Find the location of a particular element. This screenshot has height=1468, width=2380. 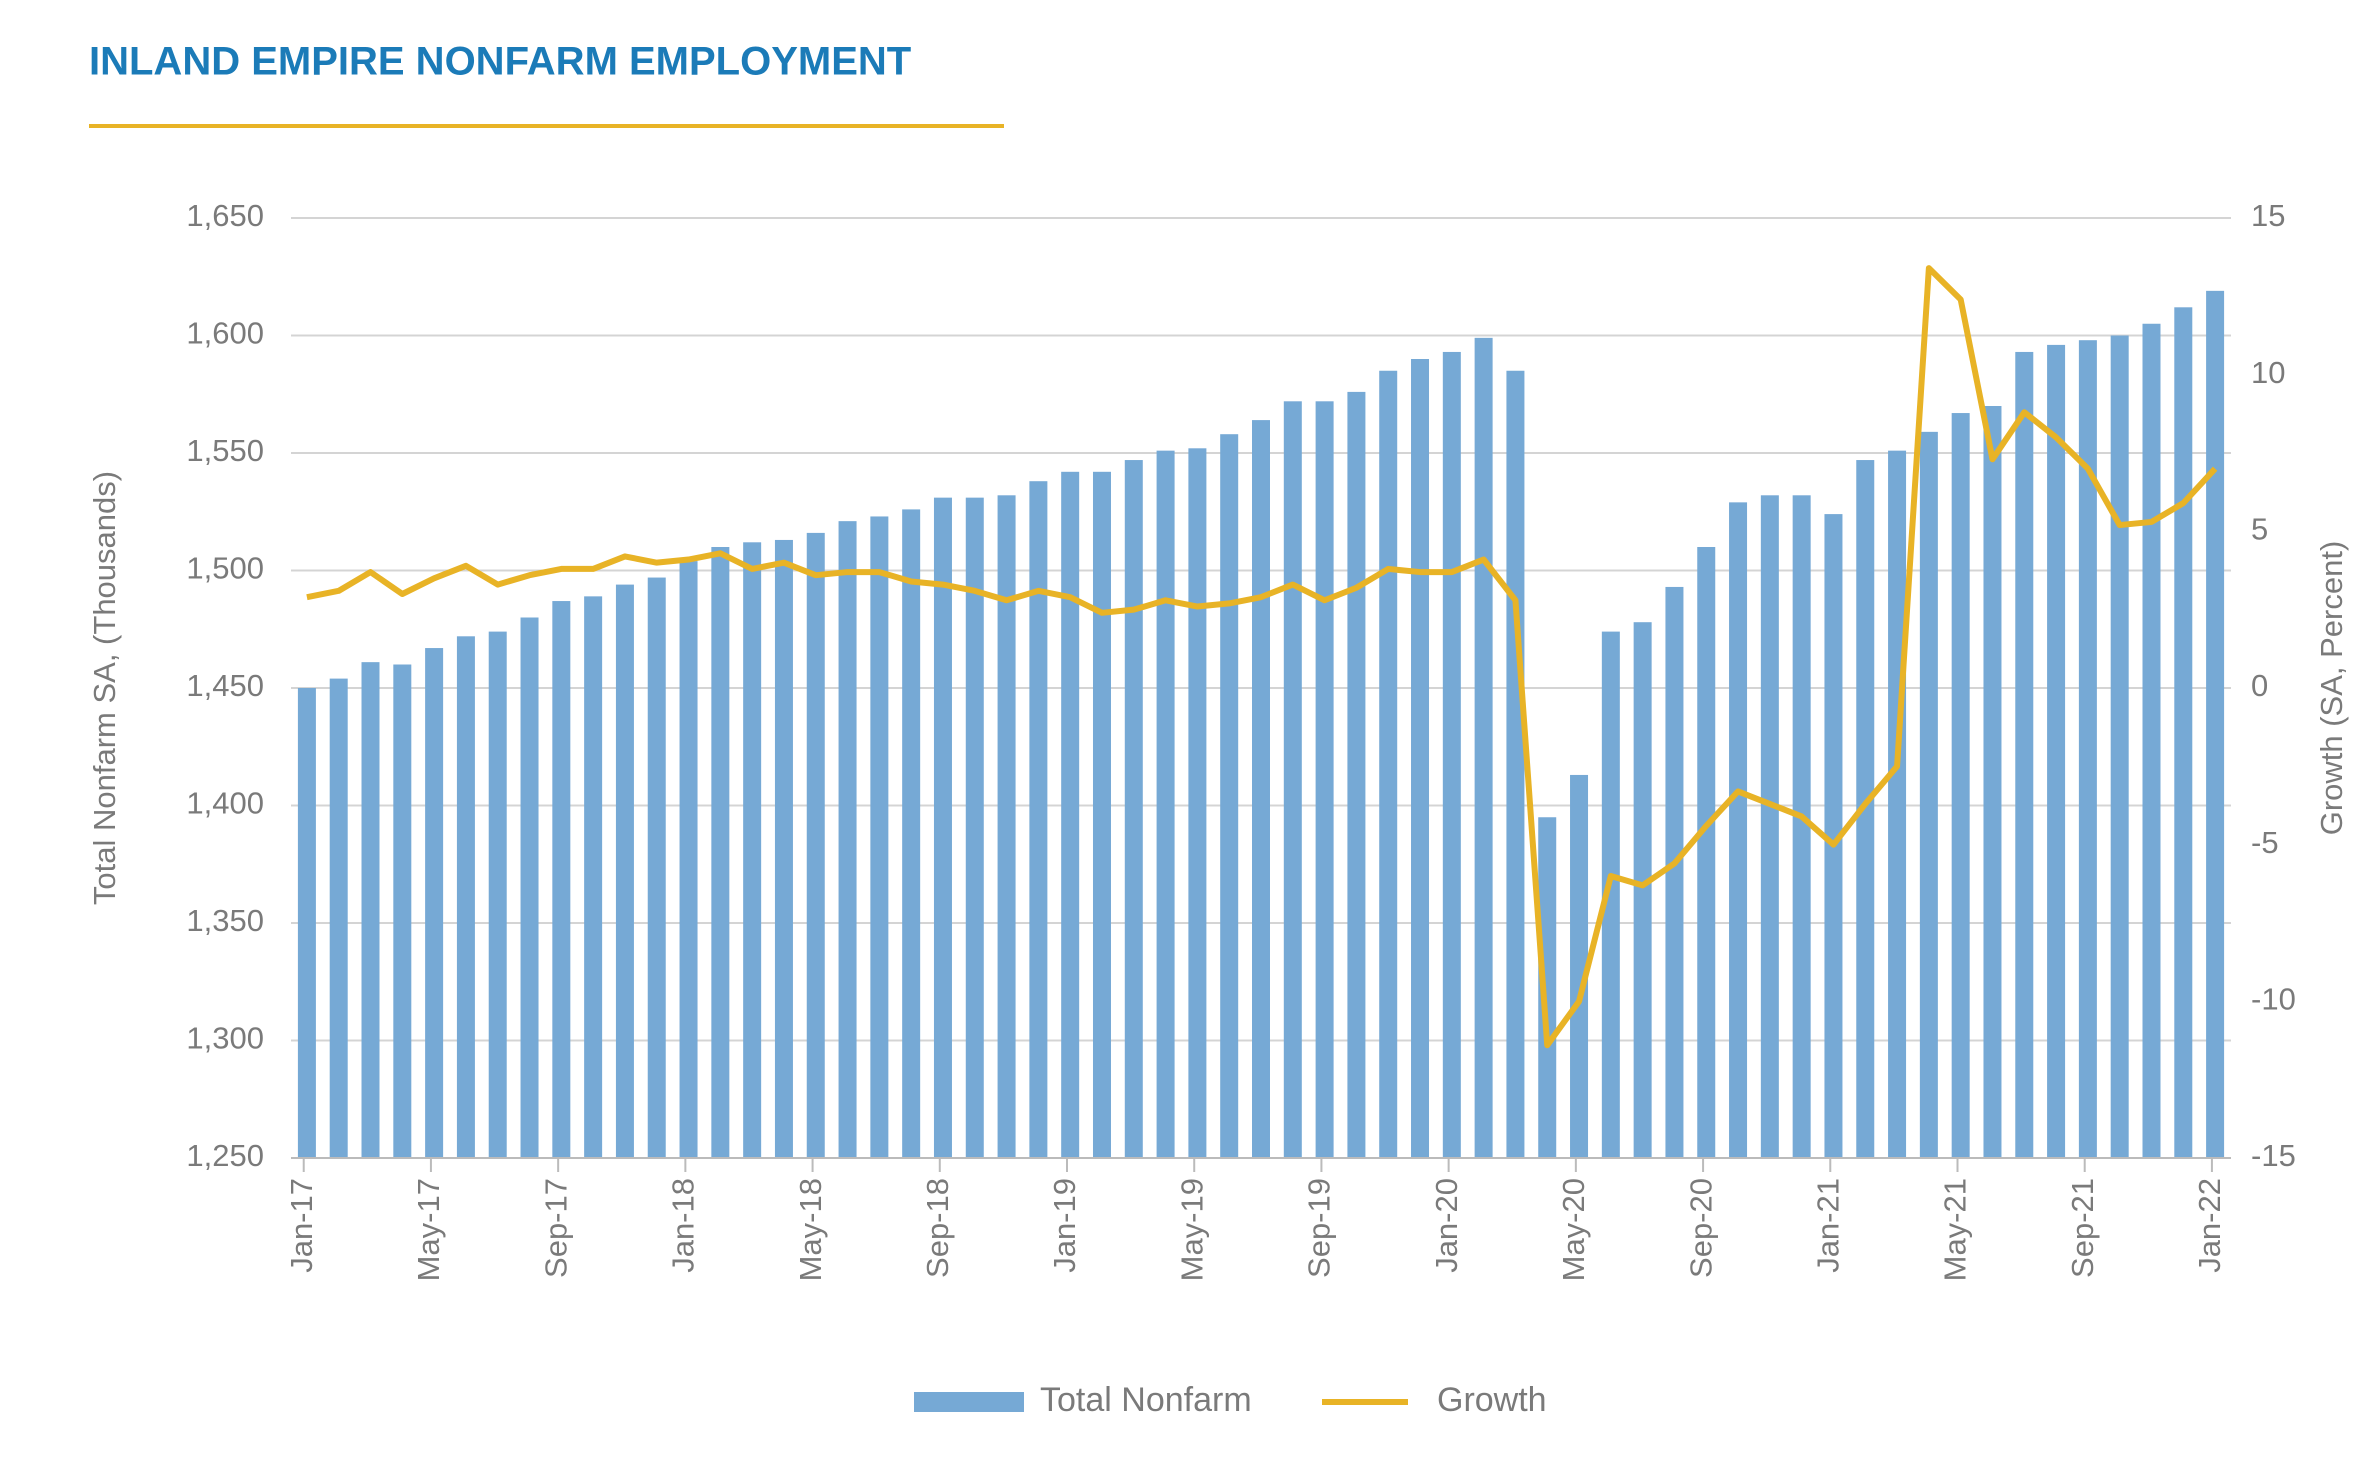

y-tick-label: 1,250 is located at coordinates (225, 1155).